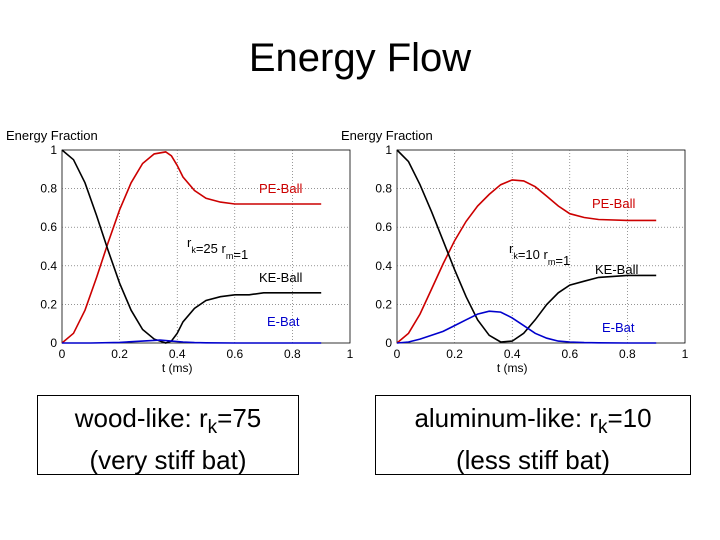 This screenshot has height=540, width=720. What do you see at coordinates (141, 418) in the screenshot?
I see `caption-wood-prefix: wood-like: r` at bounding box center [141, 418].